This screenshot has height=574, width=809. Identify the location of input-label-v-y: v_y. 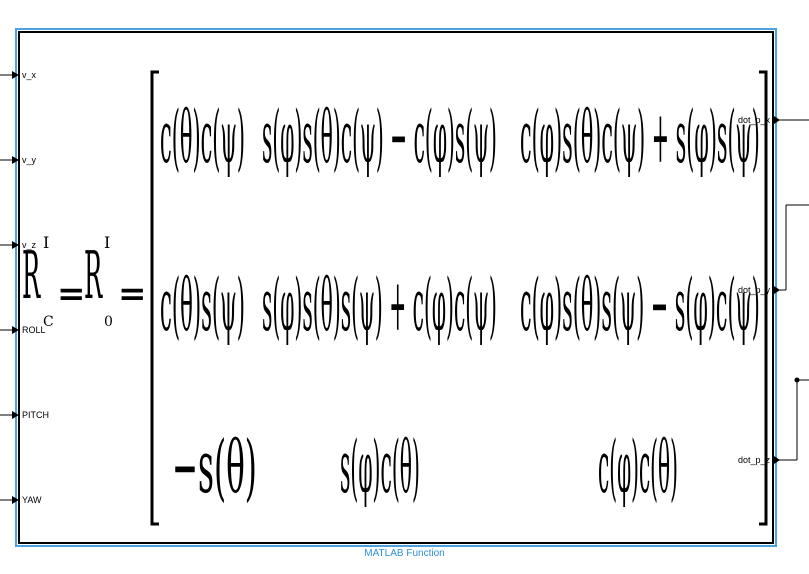
(29, 160).